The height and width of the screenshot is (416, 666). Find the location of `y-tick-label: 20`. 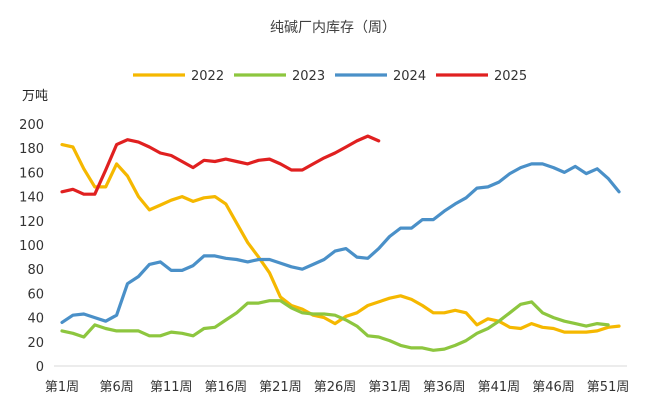

y-tick-label: 20 is located at coordinates (35, 343).